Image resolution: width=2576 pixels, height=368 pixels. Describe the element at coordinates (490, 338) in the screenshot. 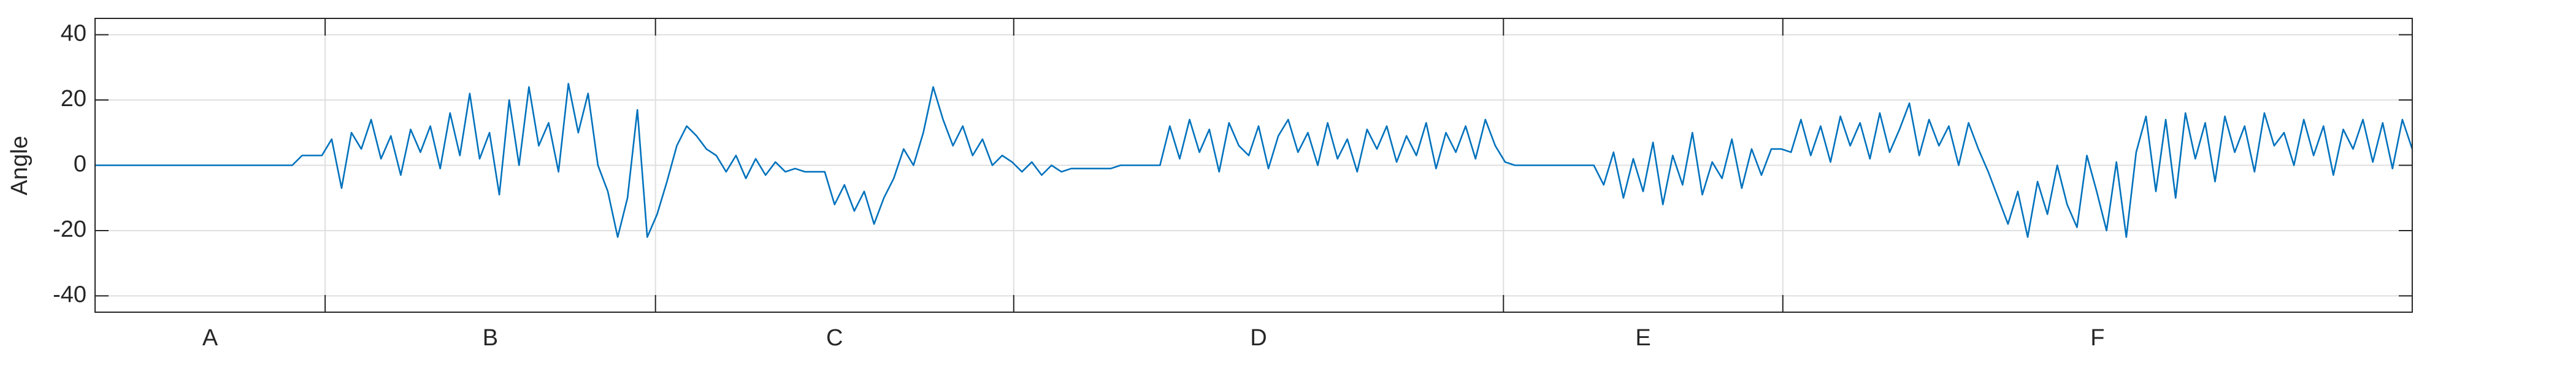

I see `x-category-label: B` at that location.